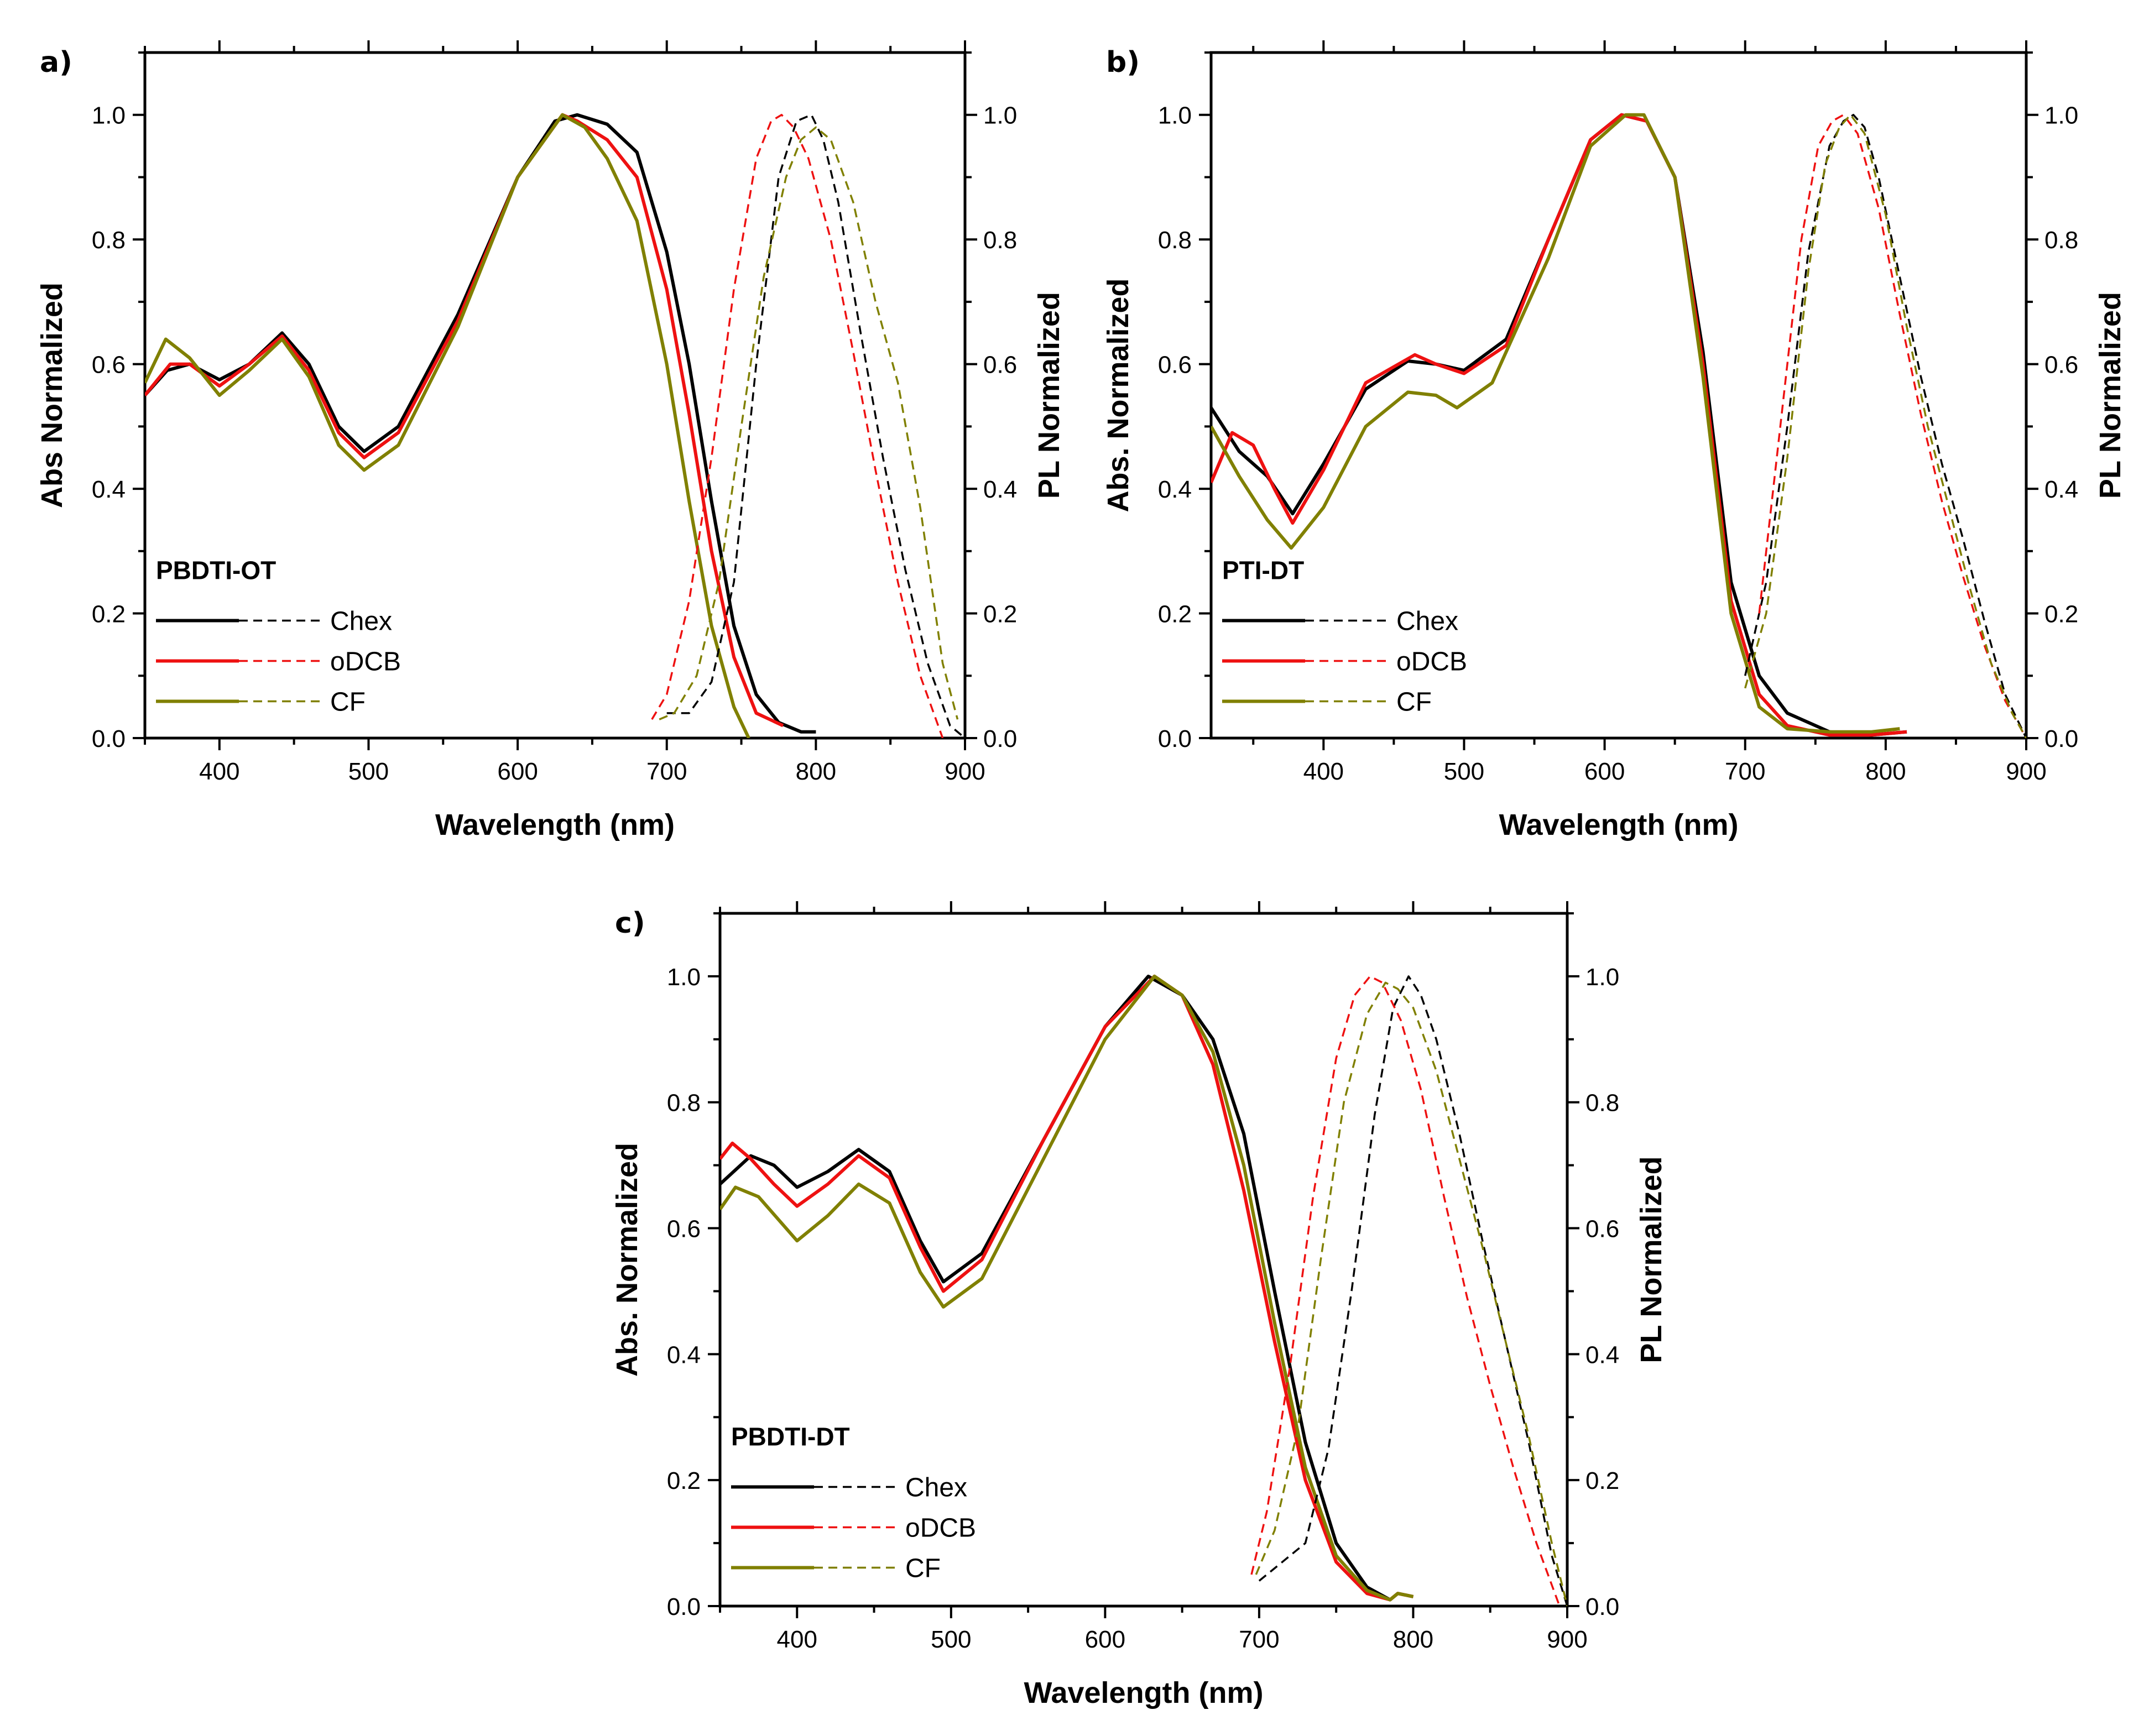  I want to click on y-axis-title: Abs Normalized, so click(52, 395).